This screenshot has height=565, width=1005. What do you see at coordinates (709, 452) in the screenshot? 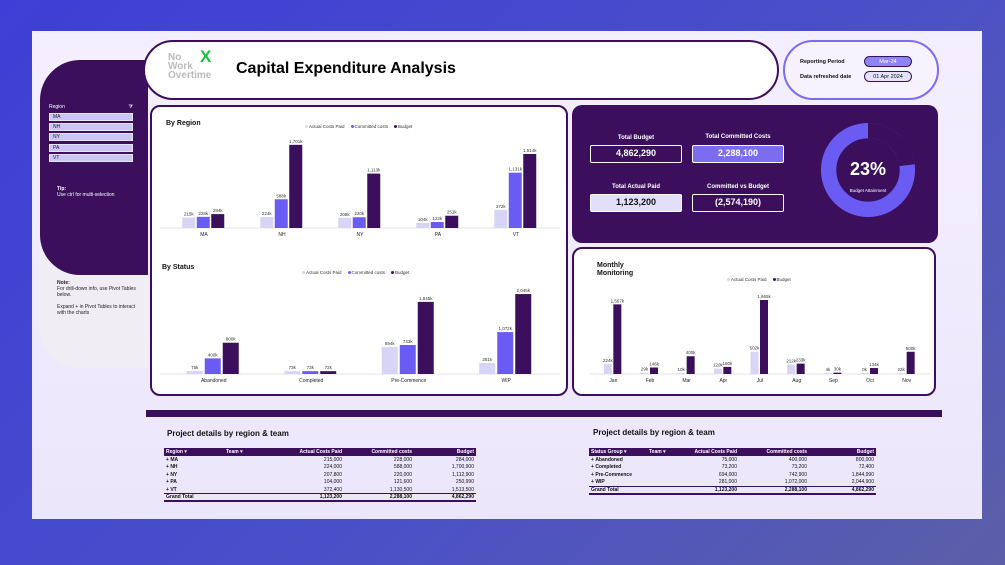
I see `header-actual: Actual Costs Paid` at bounding box center [709, 452].